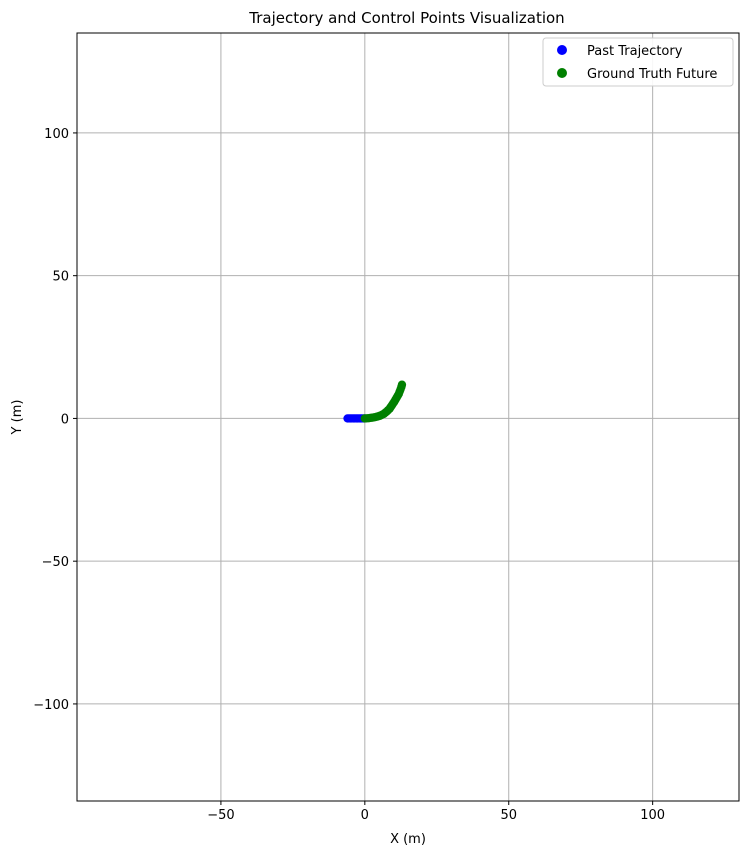 Image resolution: width=748 pixels, height=859 pixels. I want to click on legend-label-ground-truth-future: Ground Truth Future, so click(652, 74).